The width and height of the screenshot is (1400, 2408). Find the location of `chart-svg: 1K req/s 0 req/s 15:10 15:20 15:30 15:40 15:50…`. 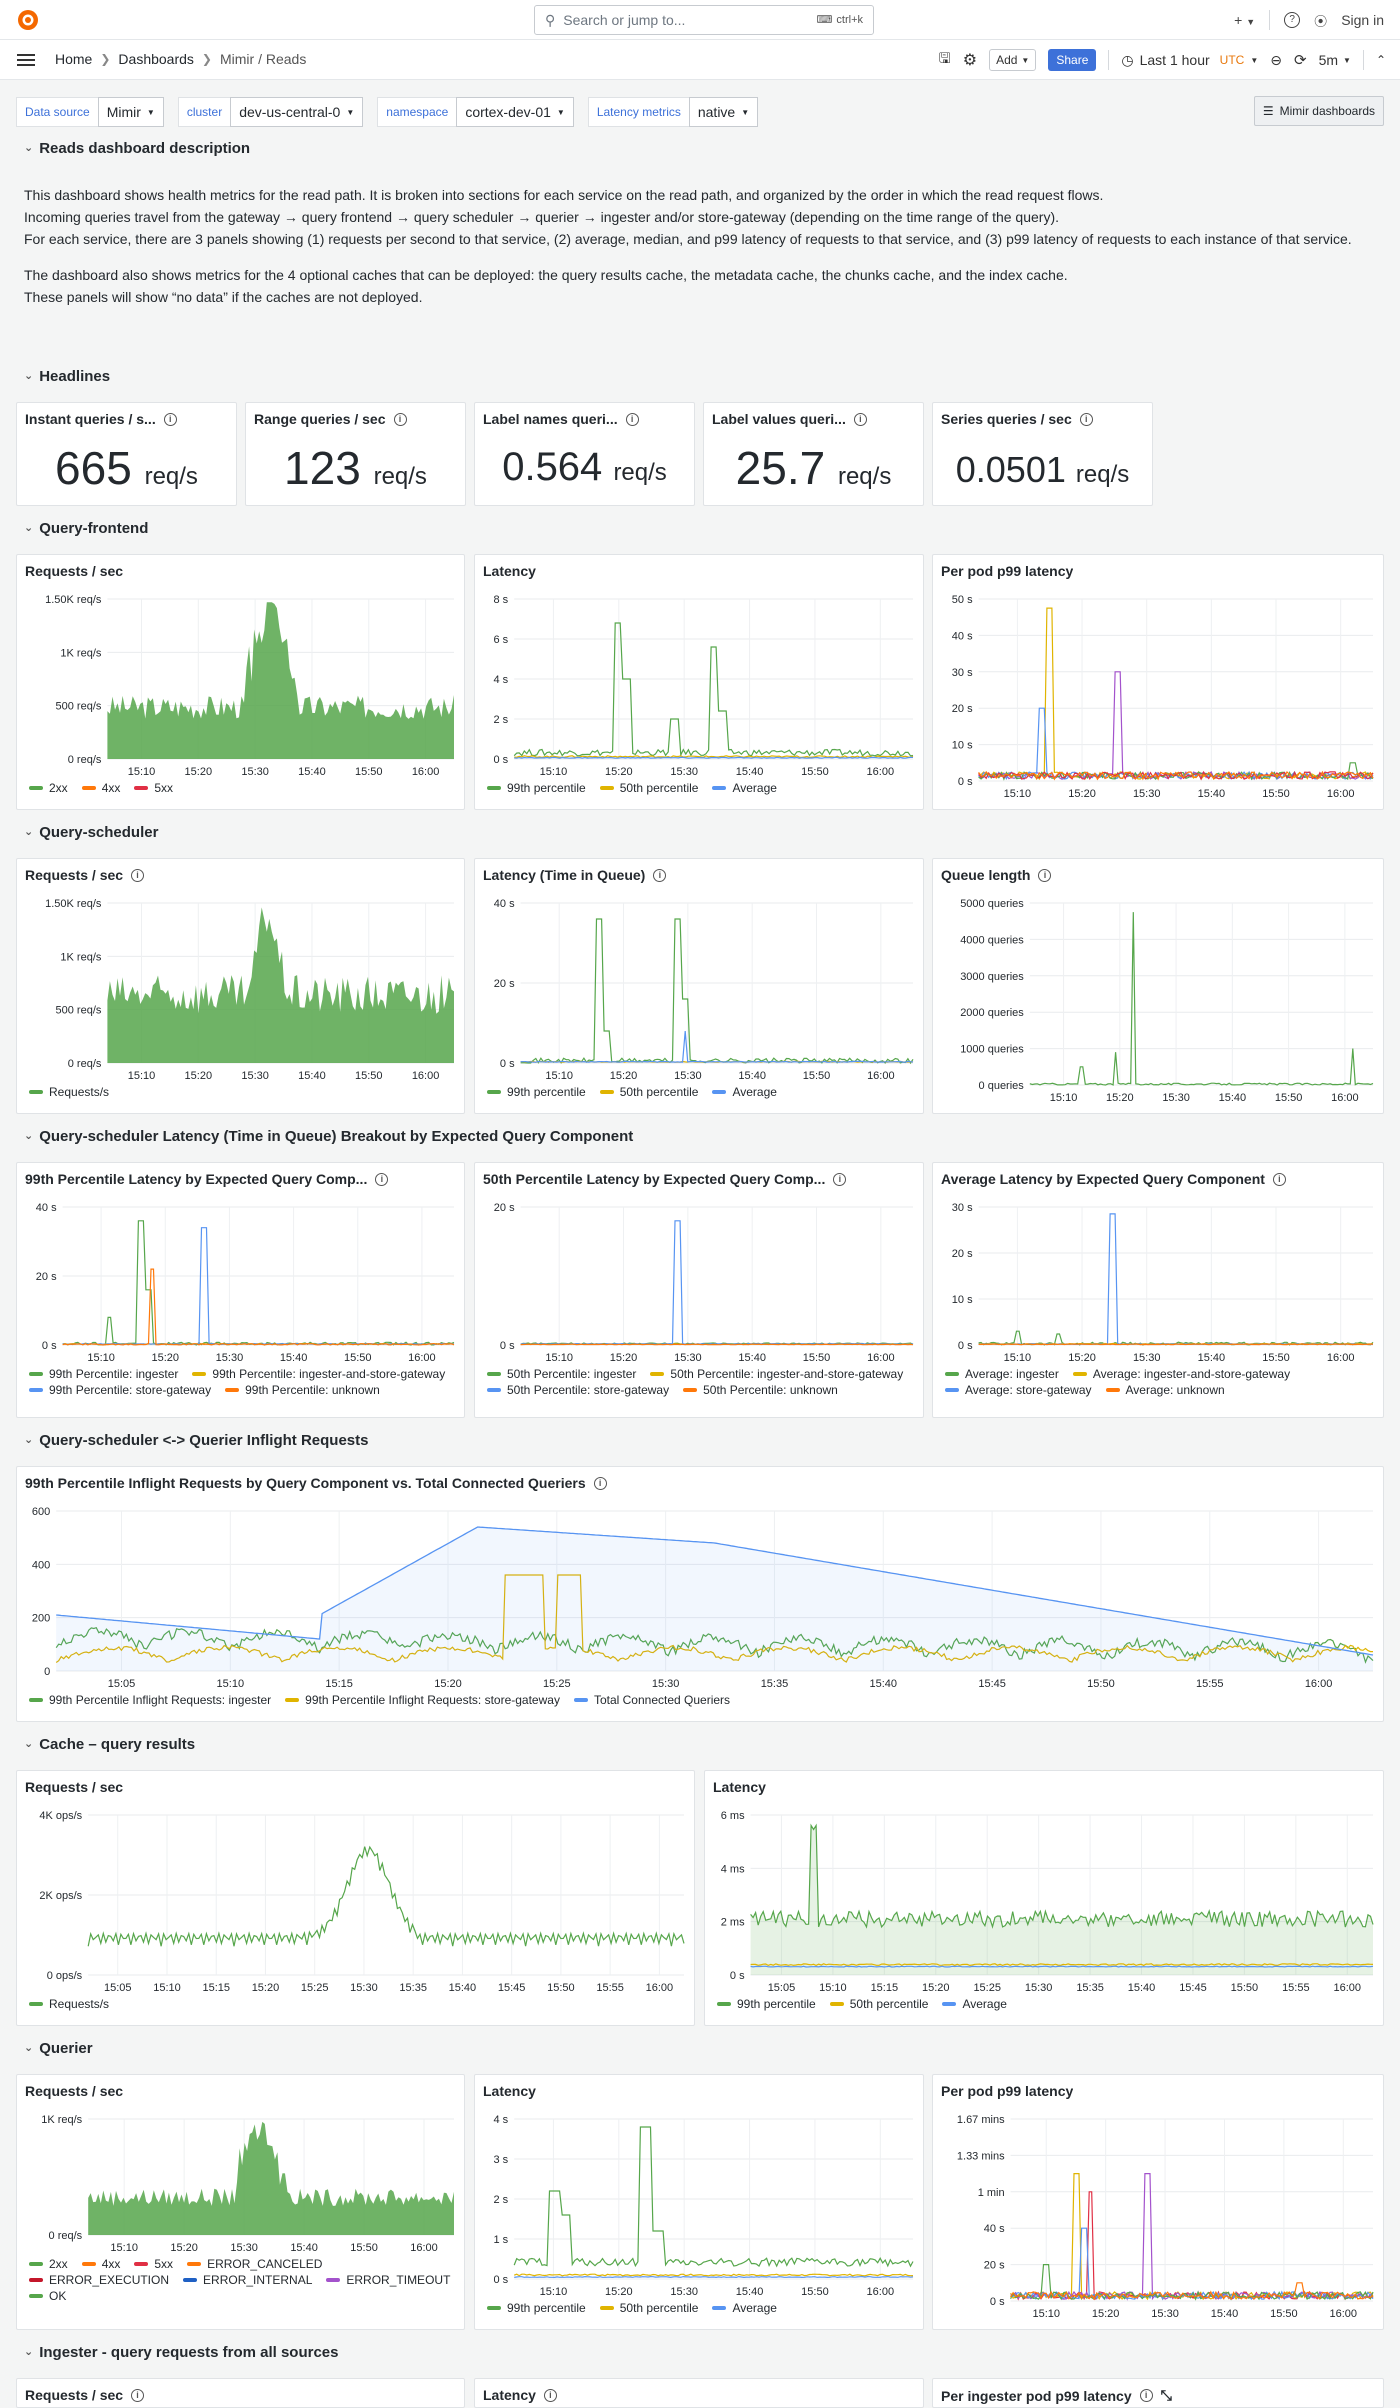

chart-svg: 1K req/s 0 req/s 15:10 15:20 15:30 15:40 15:50… is located at coordinates (241, 2203).